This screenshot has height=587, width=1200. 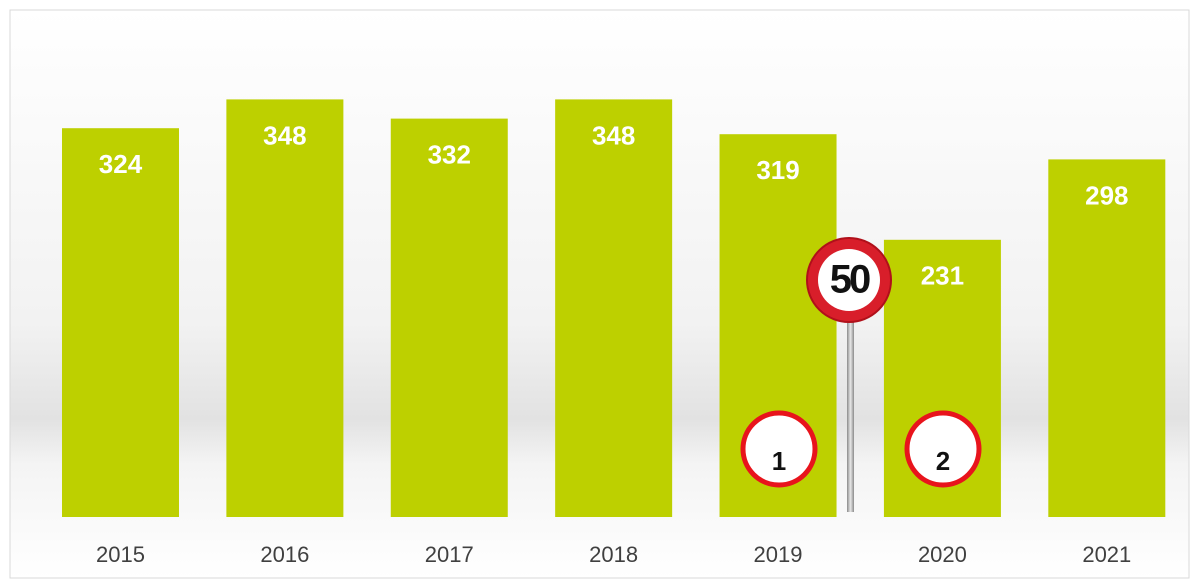 What do you see at coordinates (1106, 554) in the screenshot?
I see `x-tick-label: 2021` at bounding box center [1106, 554].